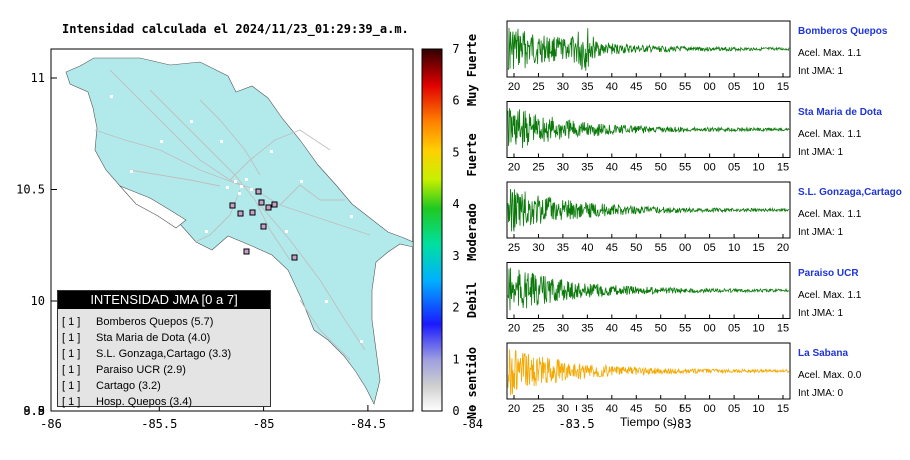 This screenshot has width=910, height=460. Describe the element at coordinates (368, 424) in the screenshot. I see `x-tick-label: -84.5` at that location.